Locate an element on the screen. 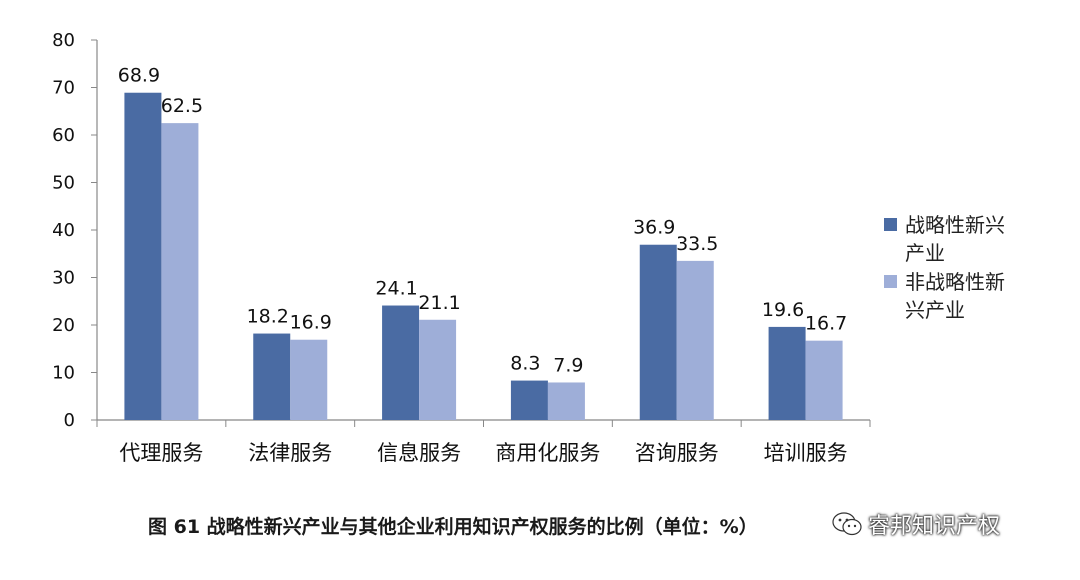 The width and height of the screenshot is (1080, 580). data-label: 68.9 is located at coordinates (139, 76).